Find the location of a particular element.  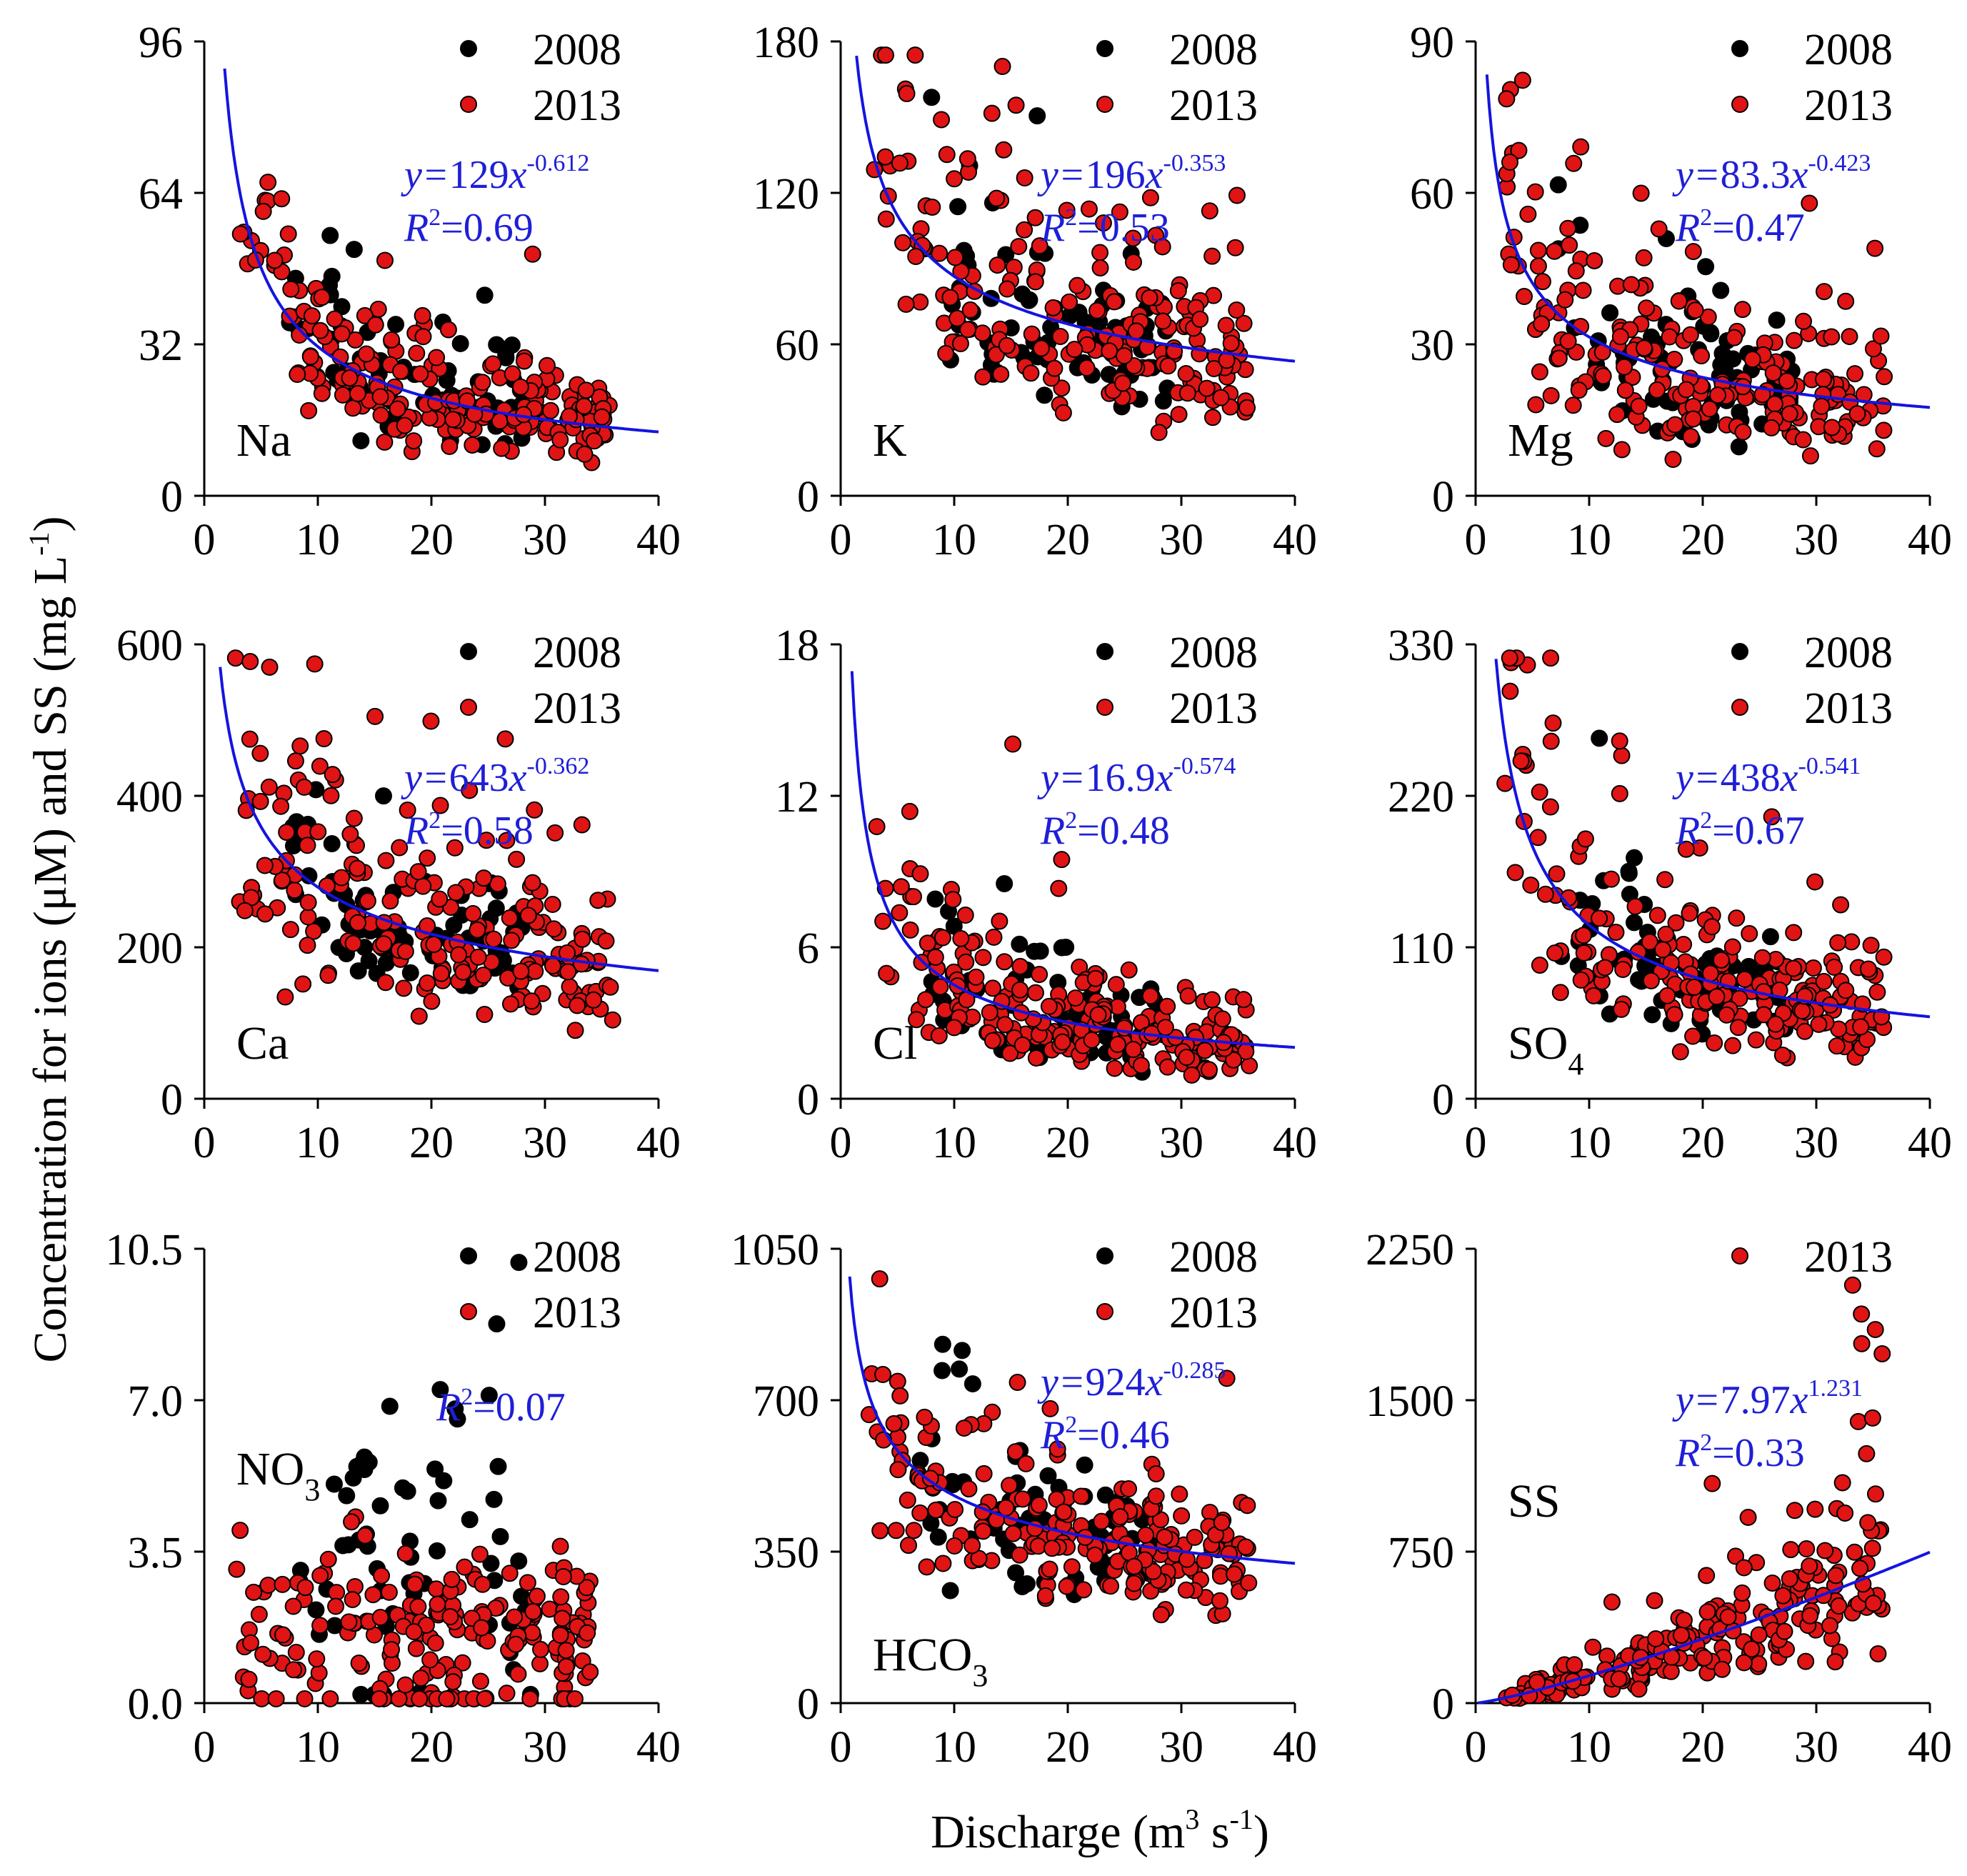

panel-label: SO4 is located at coordinates (1545, 1049).